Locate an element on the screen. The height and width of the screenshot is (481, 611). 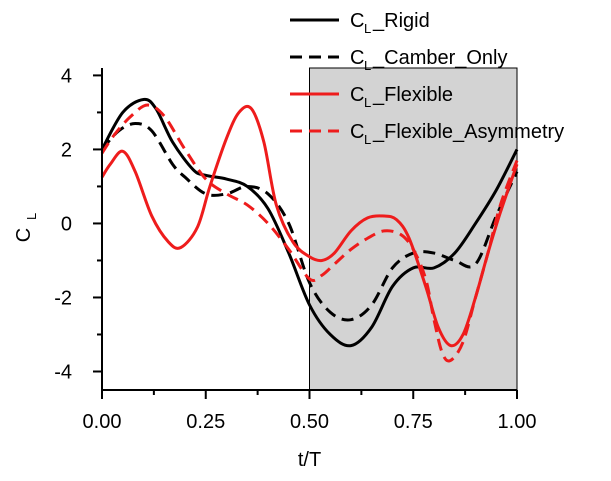
legend-label-suffix: _Camber_Only is located at coordinates (440, 58).